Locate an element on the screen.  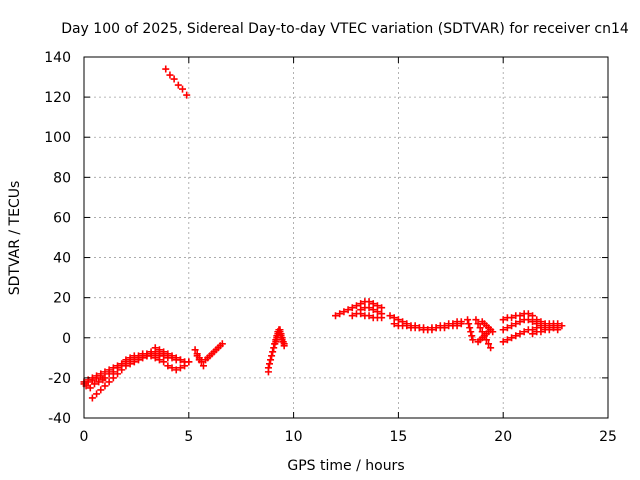
y-tick-label: 80 is located at coordinates (62, 178).